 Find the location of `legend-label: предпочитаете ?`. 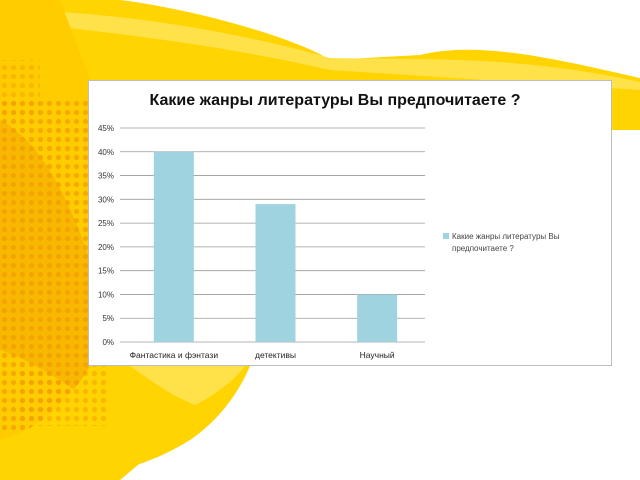

legend-label: предпочитаете ? is located at coordinates (483, 248).